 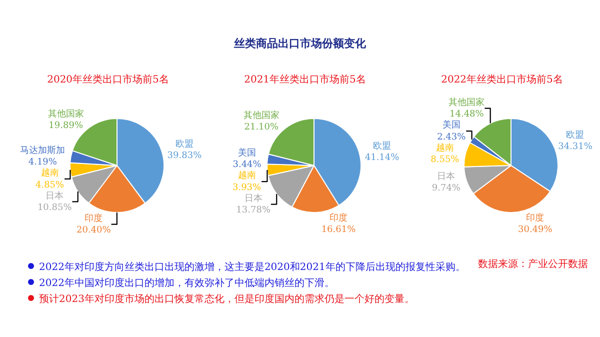 I want to click on text: 2022年中国对印度出口的增加，有效弥补了中低端内销丝的下滑。, so click(x=186, y=283).